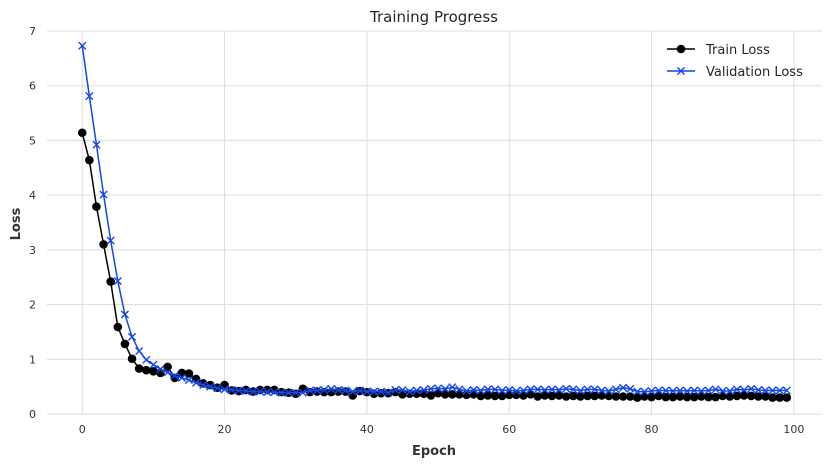  Describe the element at coordinates (16, 223) in the screenshot. I see `y-axis-label: Loss` at that location.